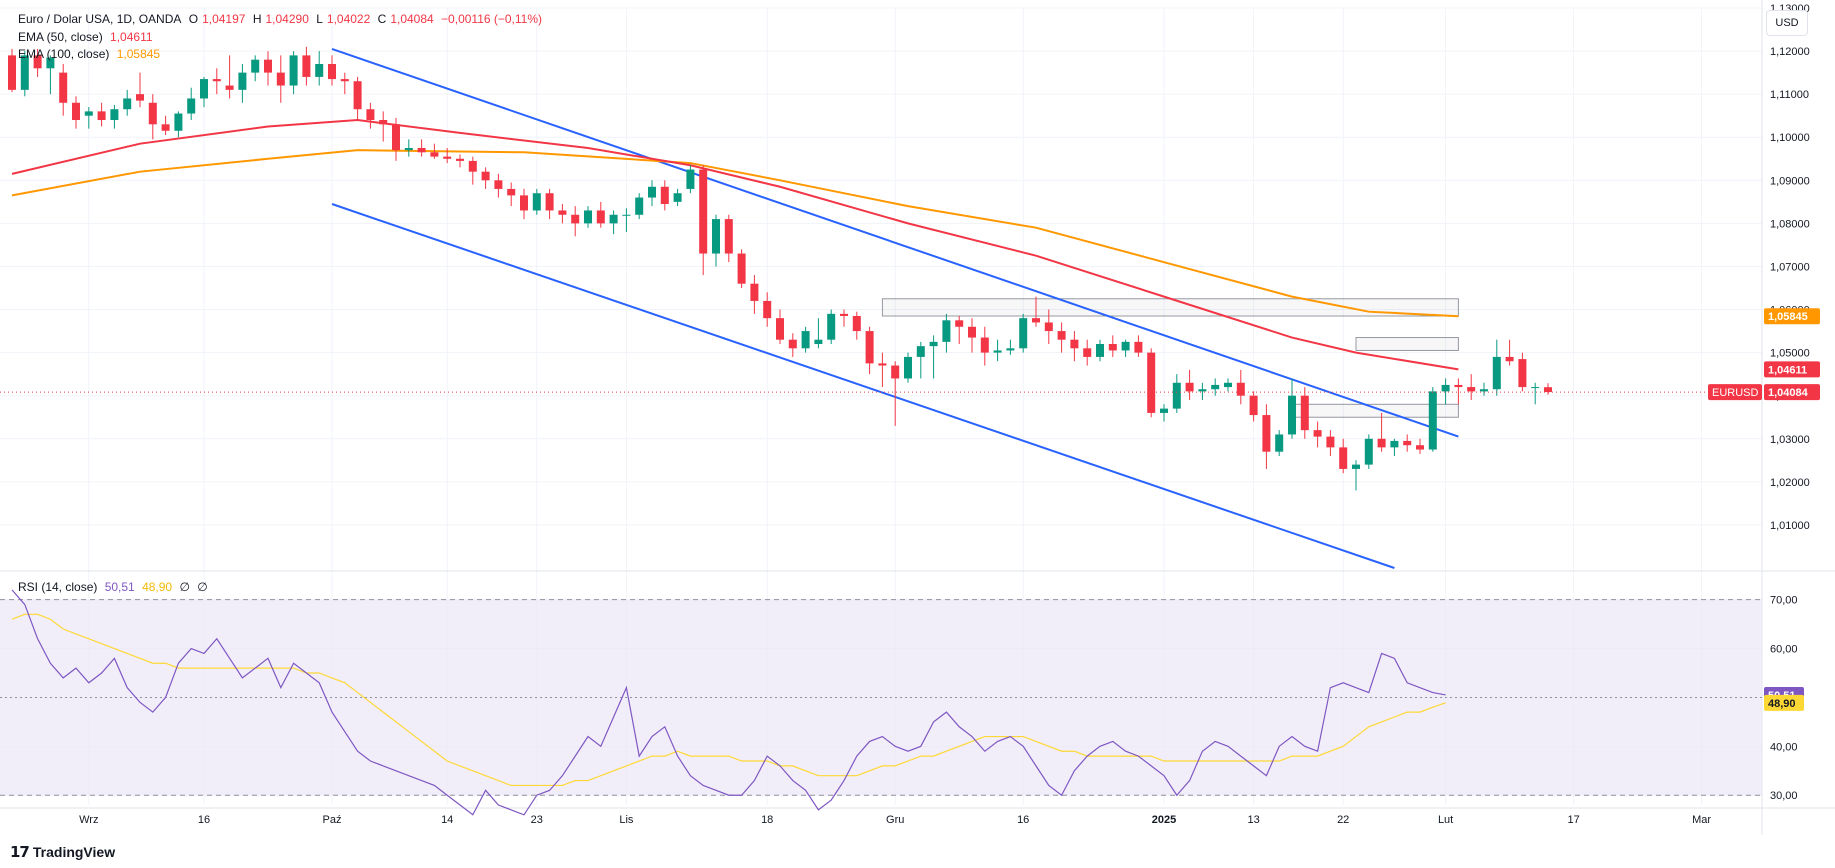  I want to click on tradingview-brand: 𝟭𝟳 TradingView, so click(62, 852).